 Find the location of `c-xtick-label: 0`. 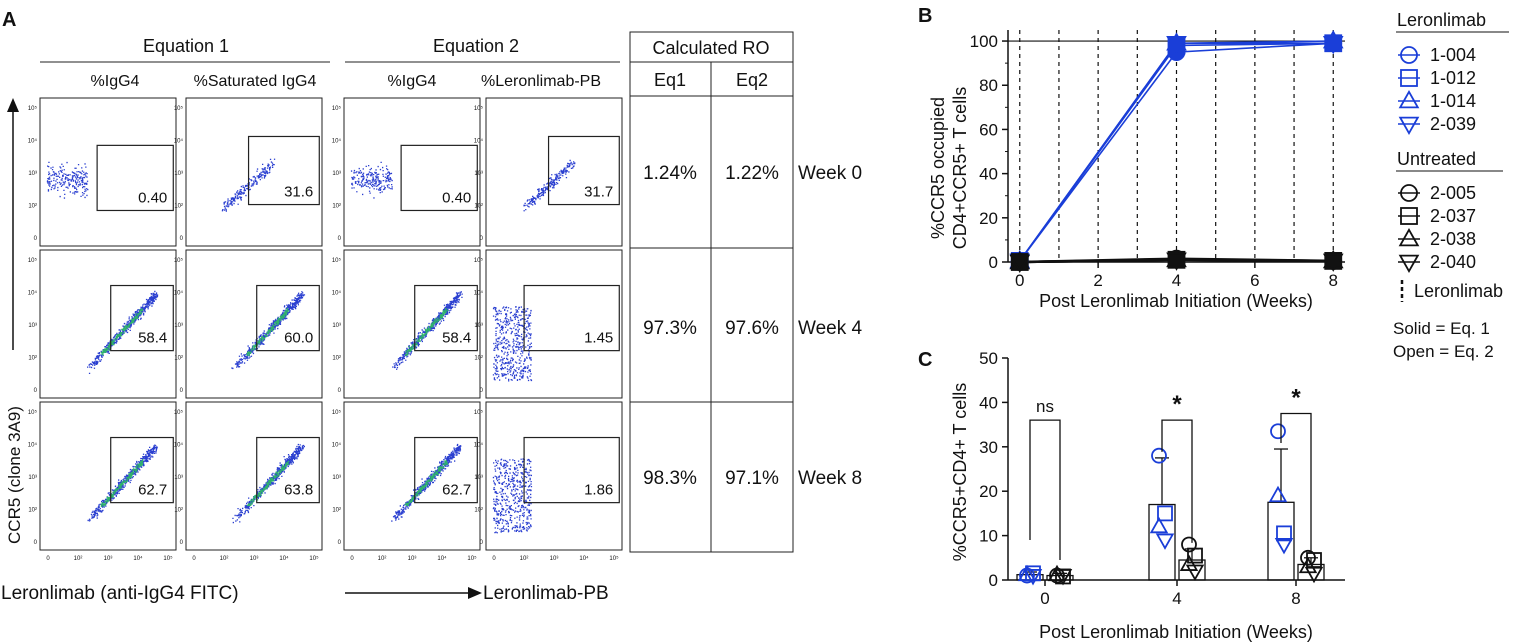

c-xtick-label: 0 is located at coordinates (1044, 598).